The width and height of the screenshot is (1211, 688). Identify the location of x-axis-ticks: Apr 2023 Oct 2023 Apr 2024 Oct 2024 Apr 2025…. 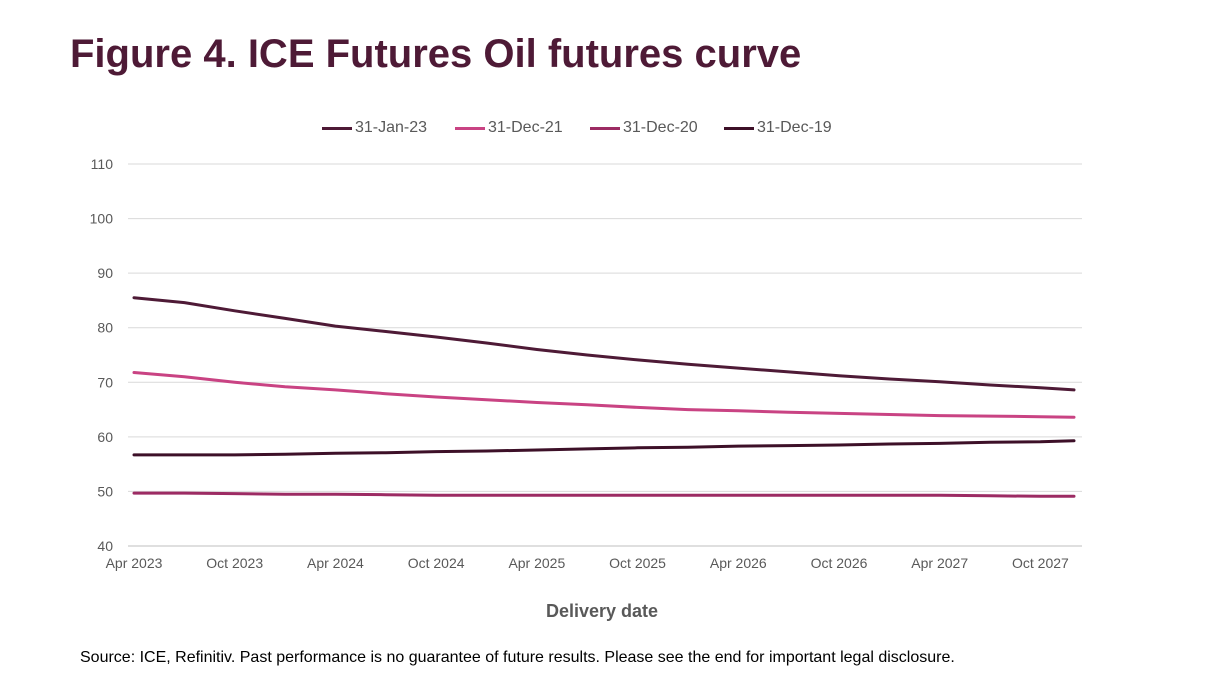
(587, 563).